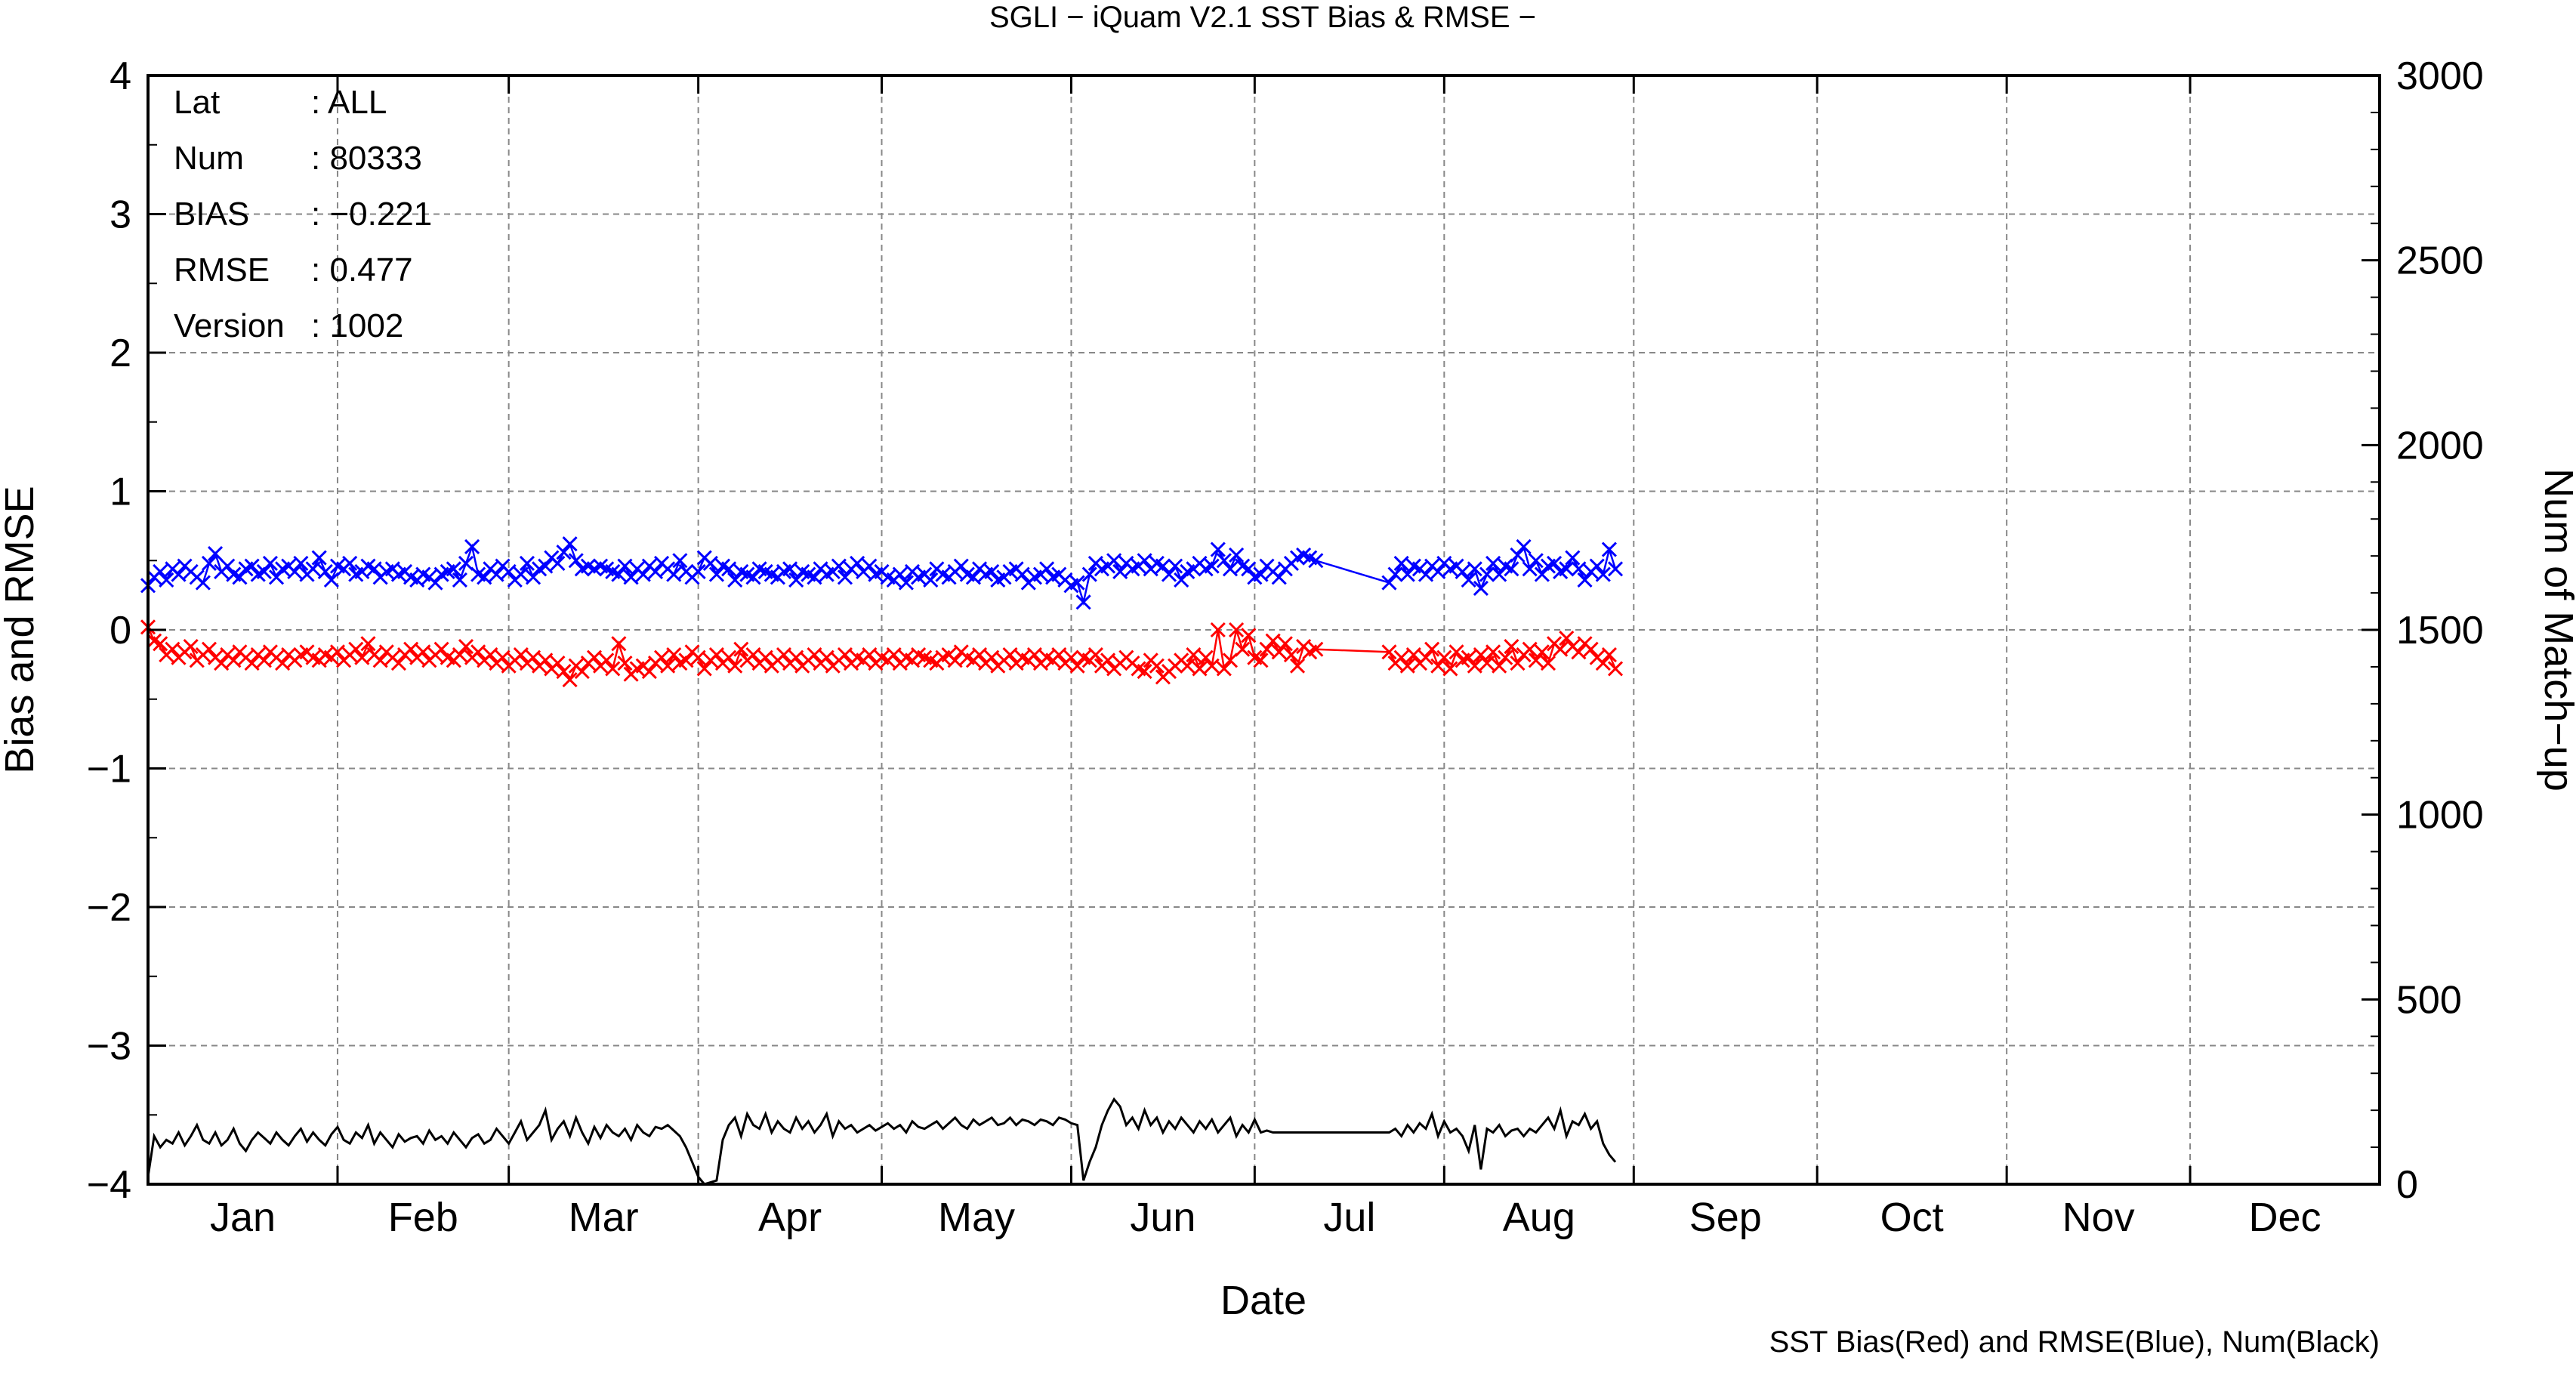 This screenshot has height=1373, width=2576. What do you see at coordinates (109, 1047) in the screenshot?
I see `y-tick-label: −3` at bounding box center [109, 1047].